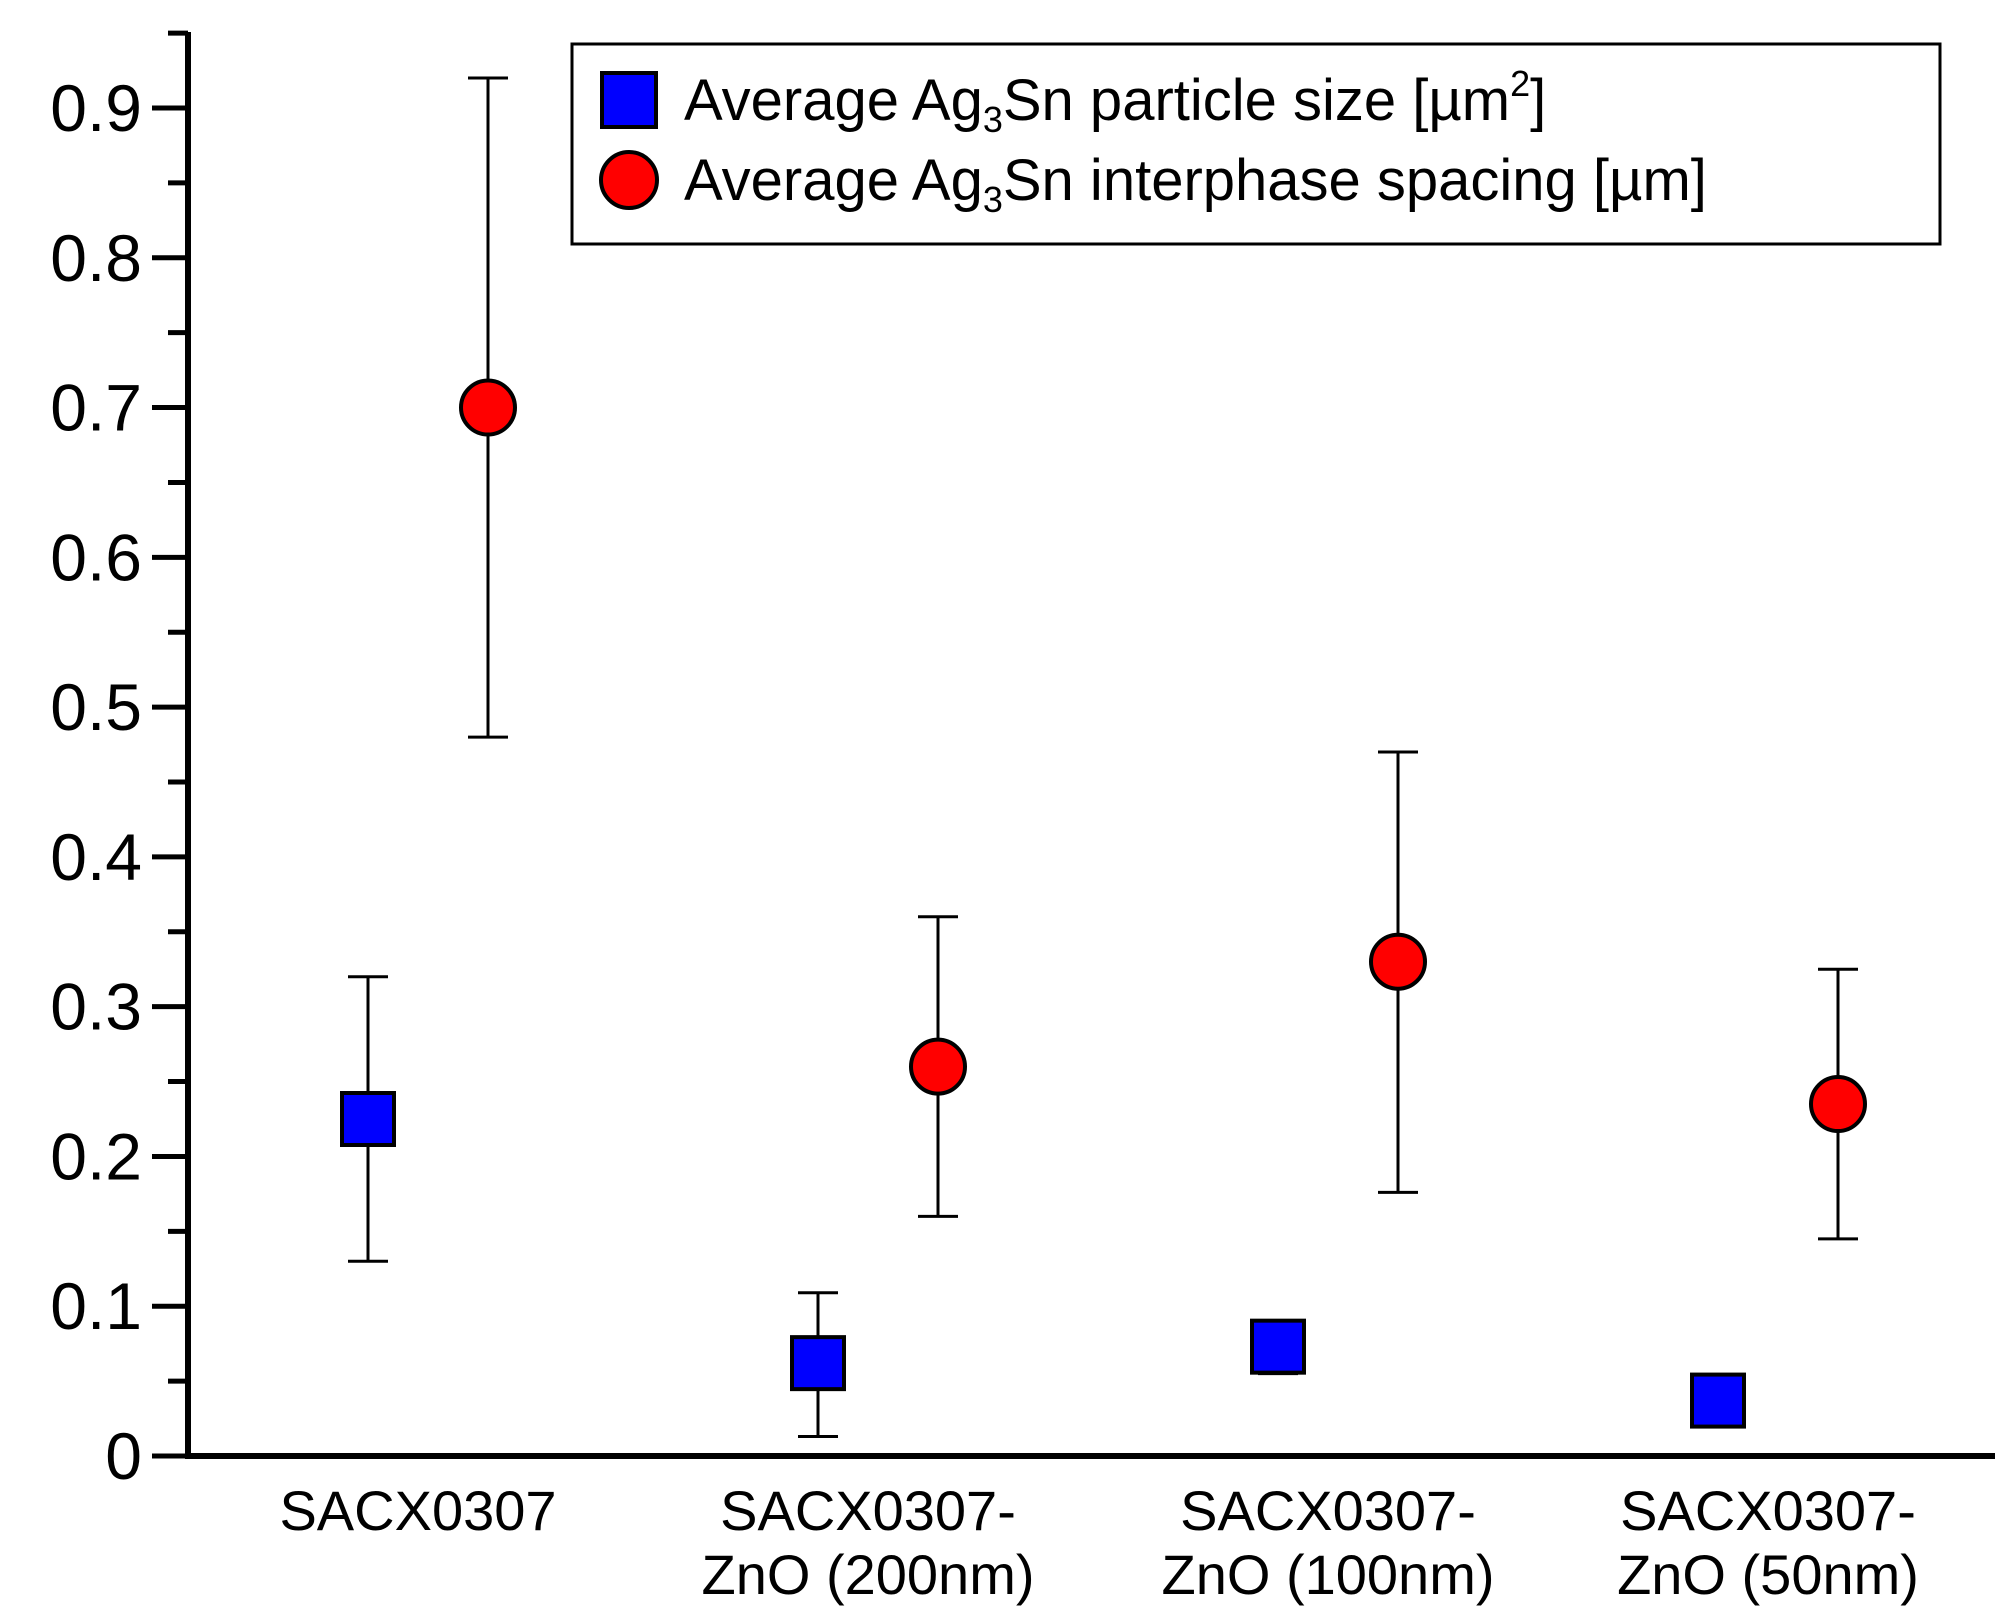 Image resolution: width=2006 pixels, height=1612 pixels. What do you see at coordinates (1768, 1574) in the screenshot?
I see `x-category-label: ZnO (50nm)` at bounding box center [1768, 1574].